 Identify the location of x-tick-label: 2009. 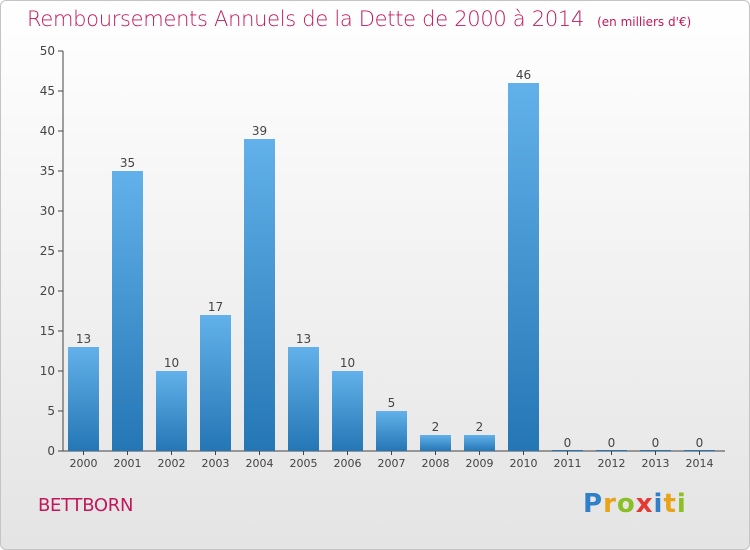
(480, 463).